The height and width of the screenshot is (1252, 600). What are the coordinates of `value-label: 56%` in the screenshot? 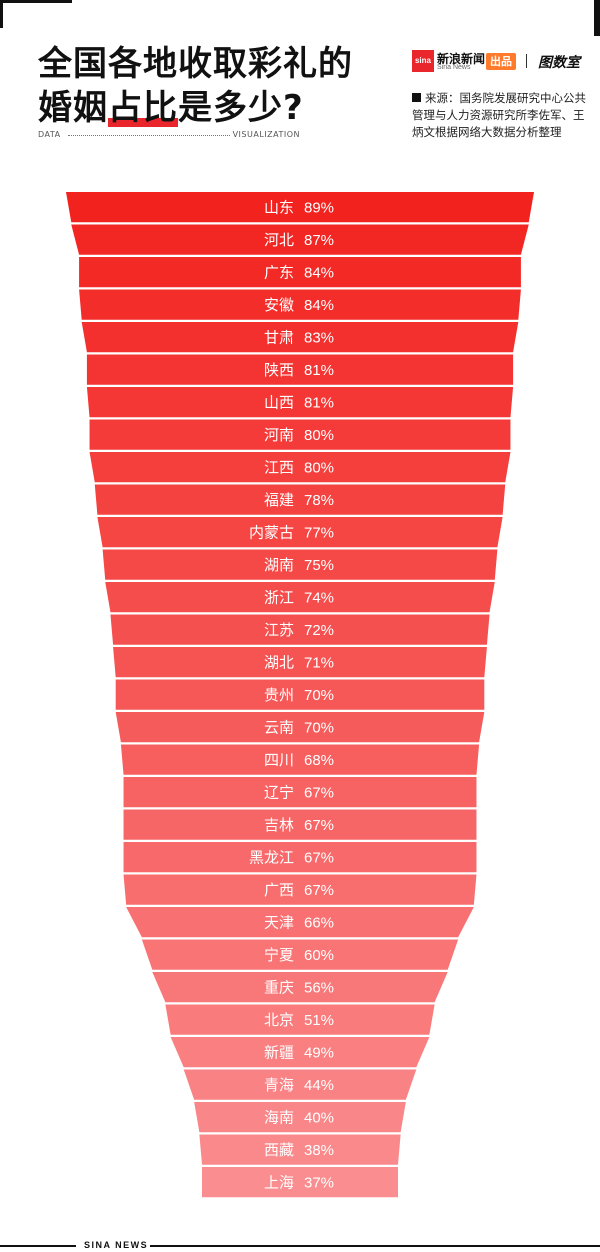 It's located at (319, 988).